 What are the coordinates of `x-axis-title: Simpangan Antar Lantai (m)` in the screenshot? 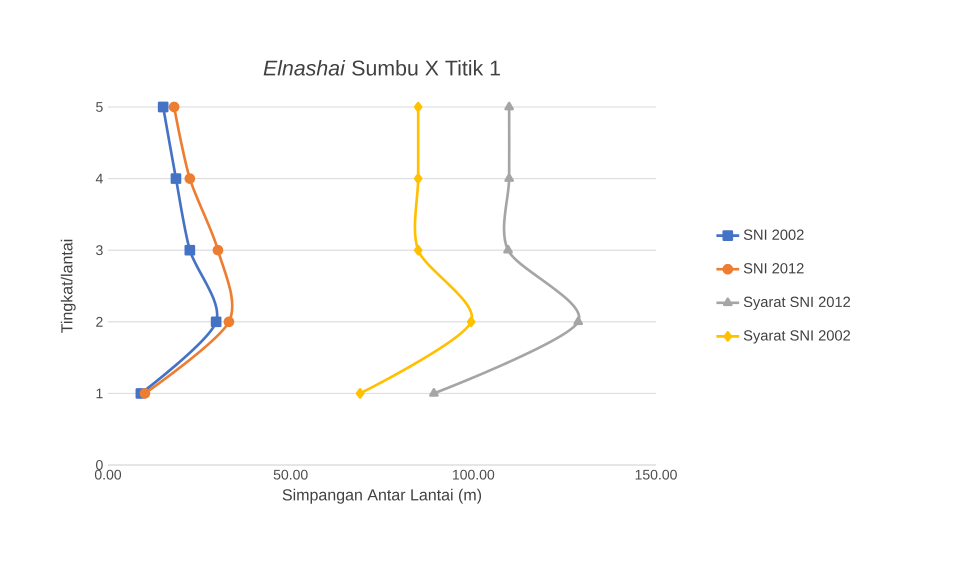 It's located at (382, 496).